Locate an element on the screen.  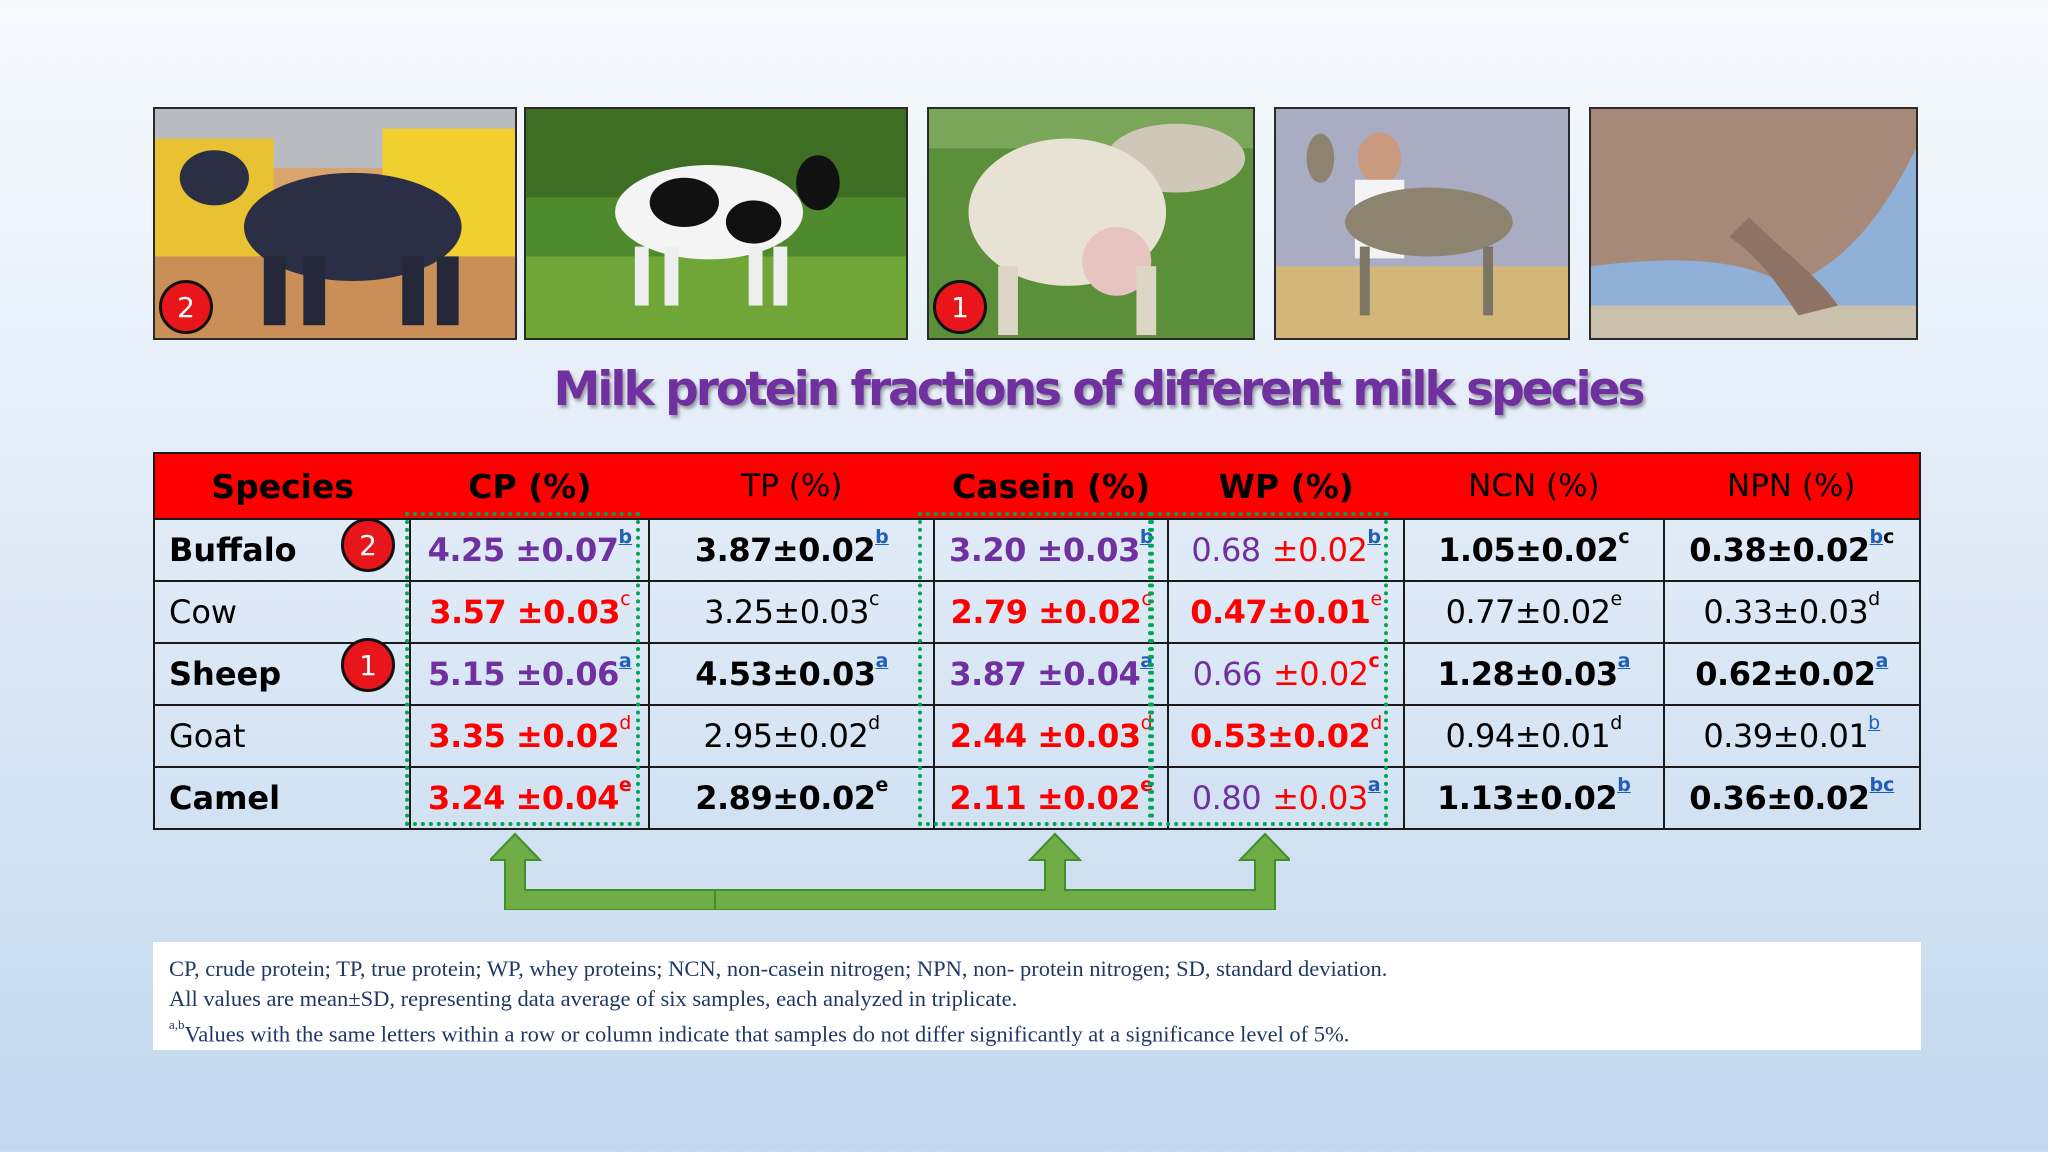
npn-cell: 0.39±0.01b is located at coordinates (1792, 736).